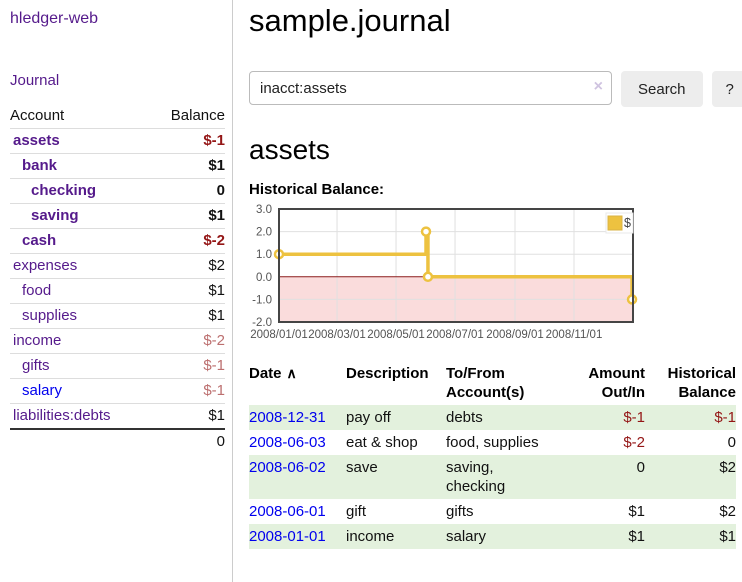 This screenshot has width=742, height=582. What do you see at coordinates (287, 511) in the screenshot?
I see `transaction-date-link: 2008-06-01` at bounding box center [287, 511].